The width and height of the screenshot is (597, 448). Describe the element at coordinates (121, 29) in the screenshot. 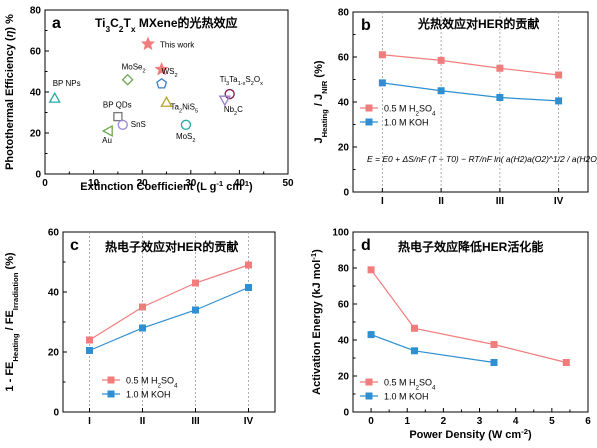

I see `chart-title-a-part: 2` at that location.